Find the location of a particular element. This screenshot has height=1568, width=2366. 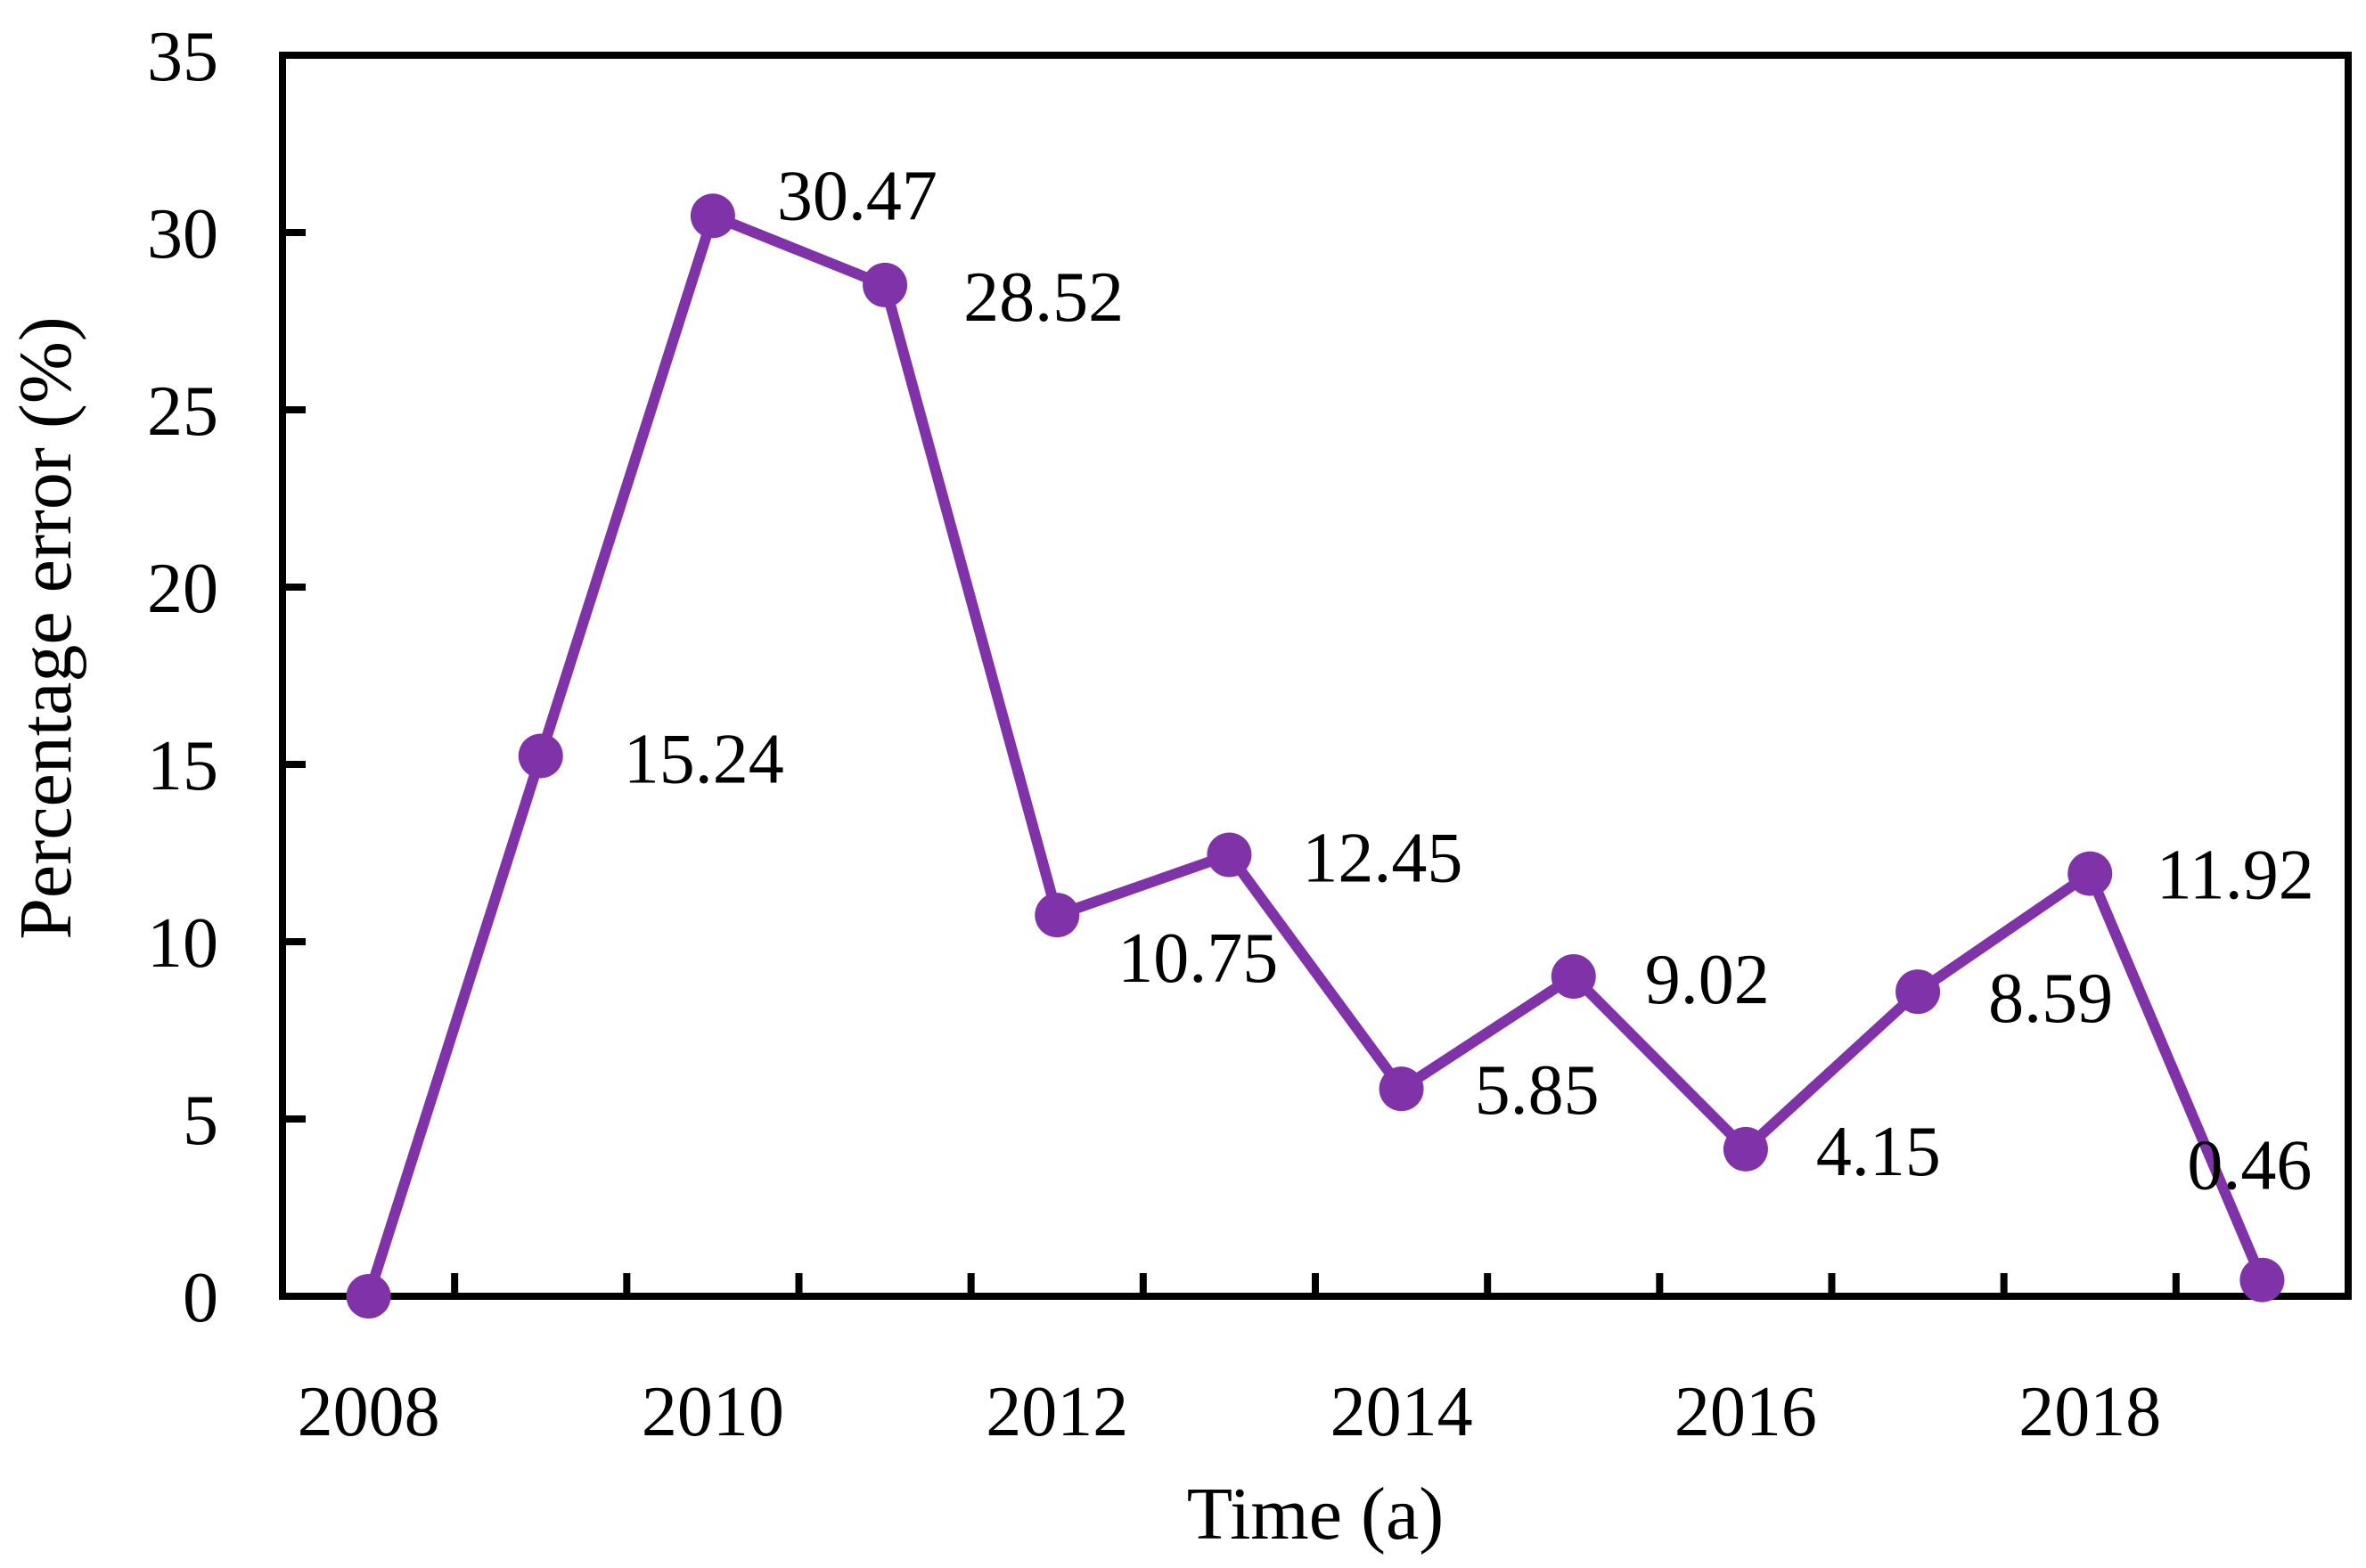

x-axis-tick-label: 2014 is located at coordinates (1401, 1412).